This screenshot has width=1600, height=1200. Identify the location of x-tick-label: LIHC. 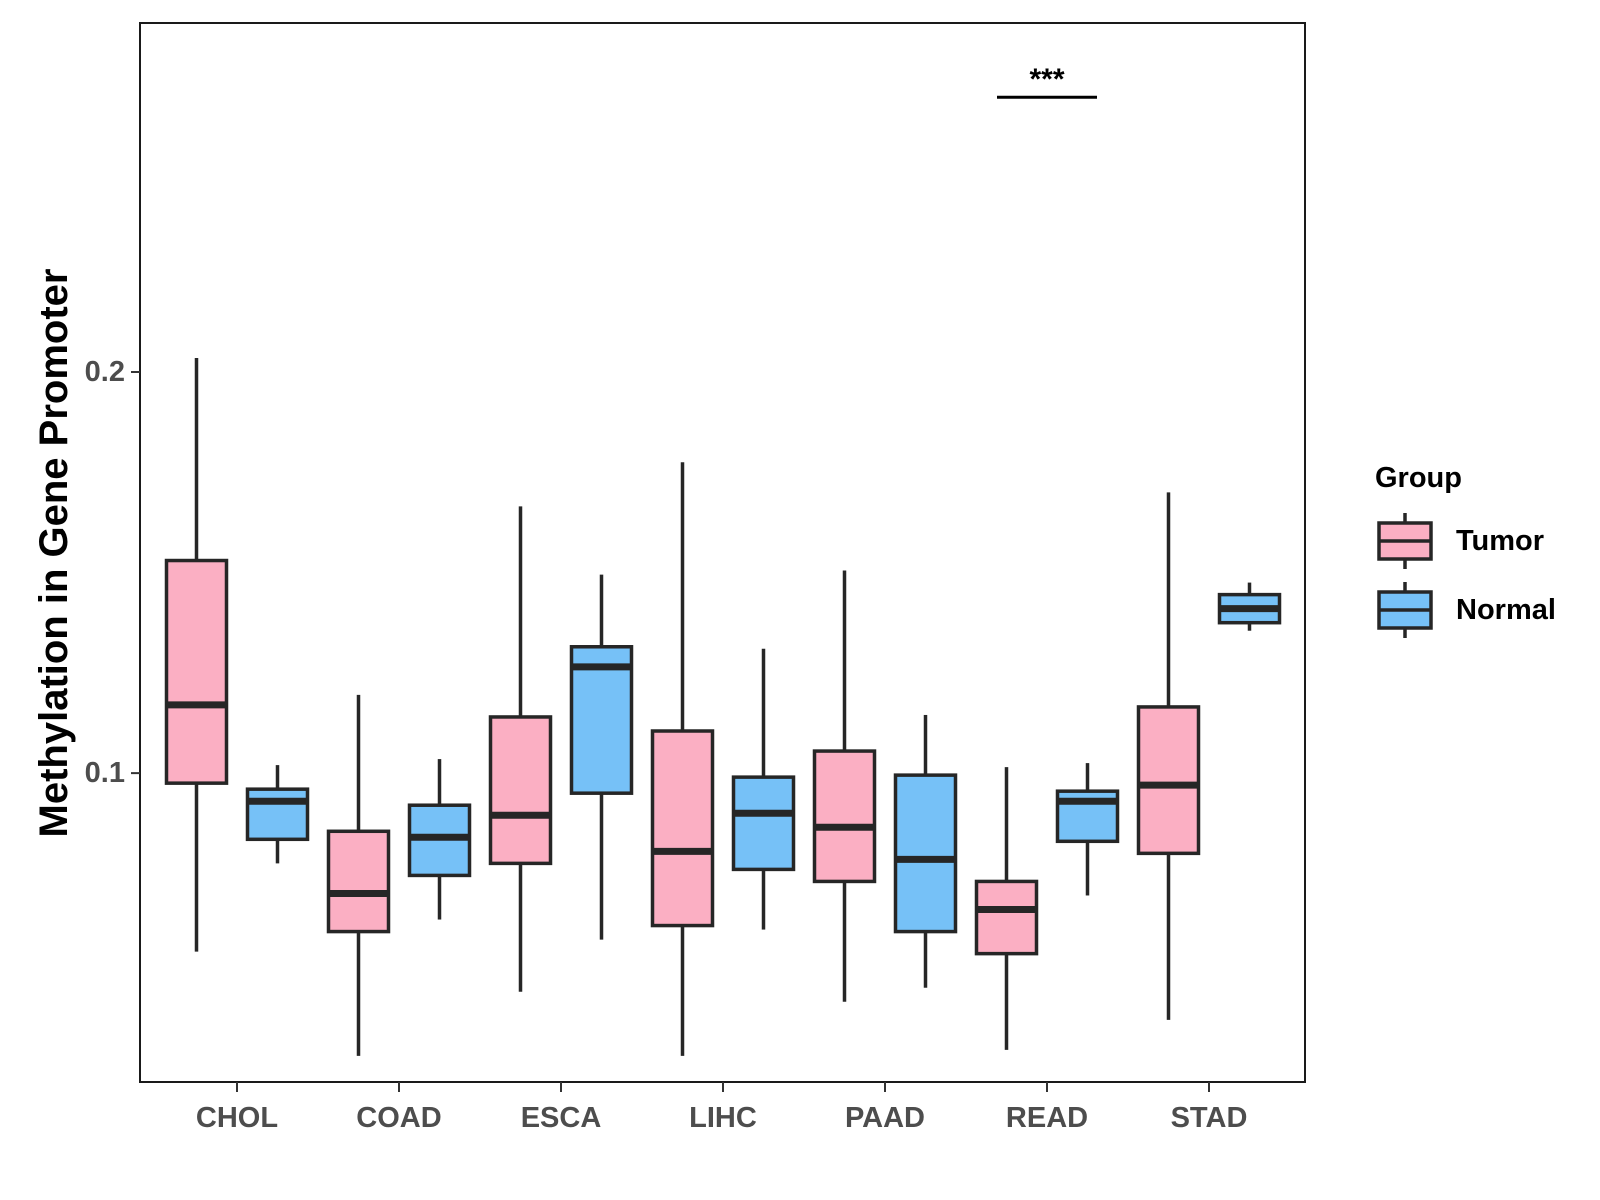
(723, 1118).